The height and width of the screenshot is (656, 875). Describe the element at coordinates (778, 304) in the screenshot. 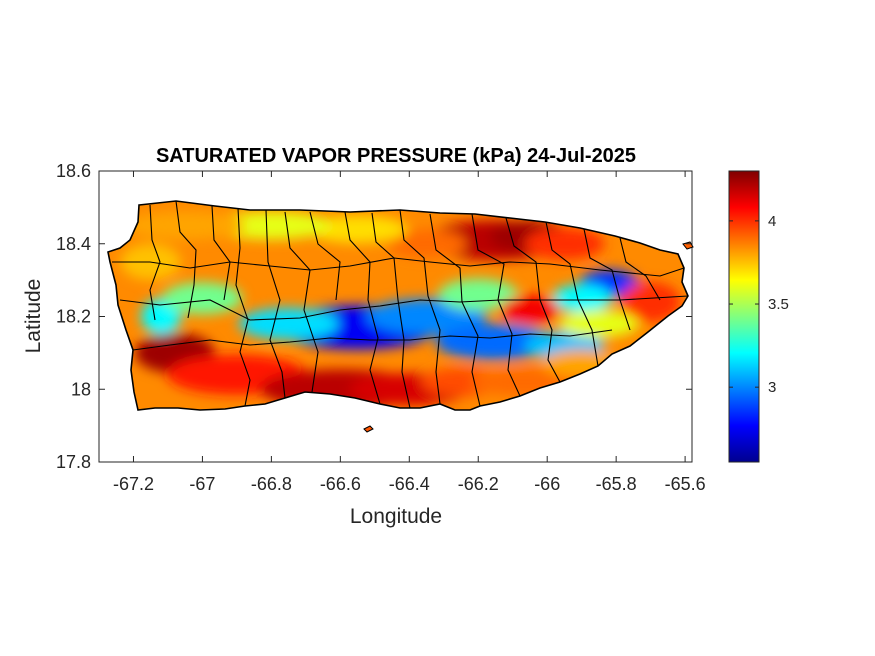

I see `colorbar-tick-label: 3.5` at that location.